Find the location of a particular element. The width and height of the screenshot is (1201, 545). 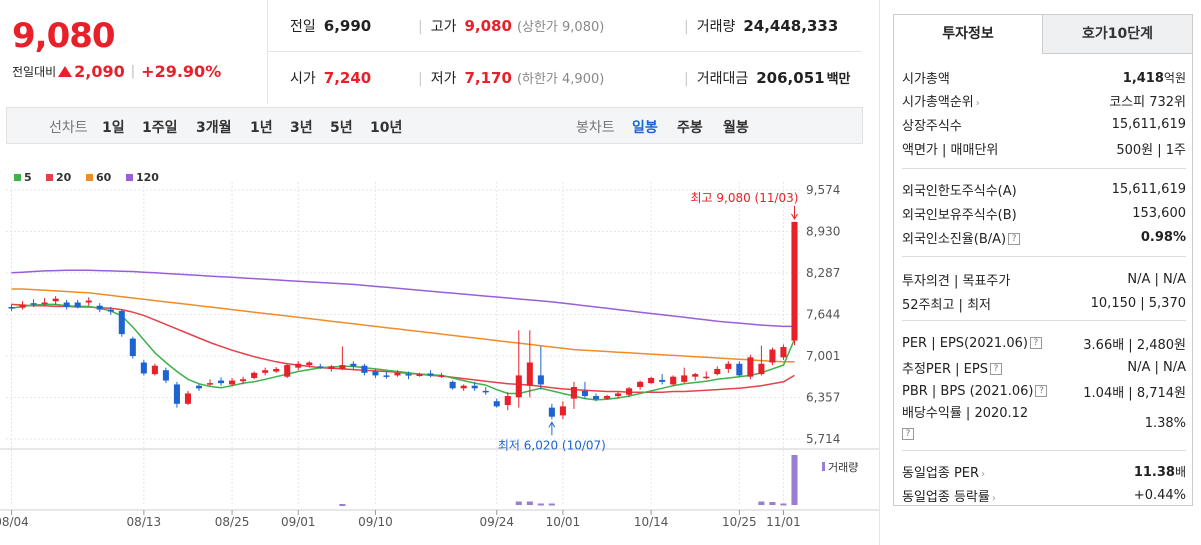

period-3y: 3년 is located at coordinates (301, 128).